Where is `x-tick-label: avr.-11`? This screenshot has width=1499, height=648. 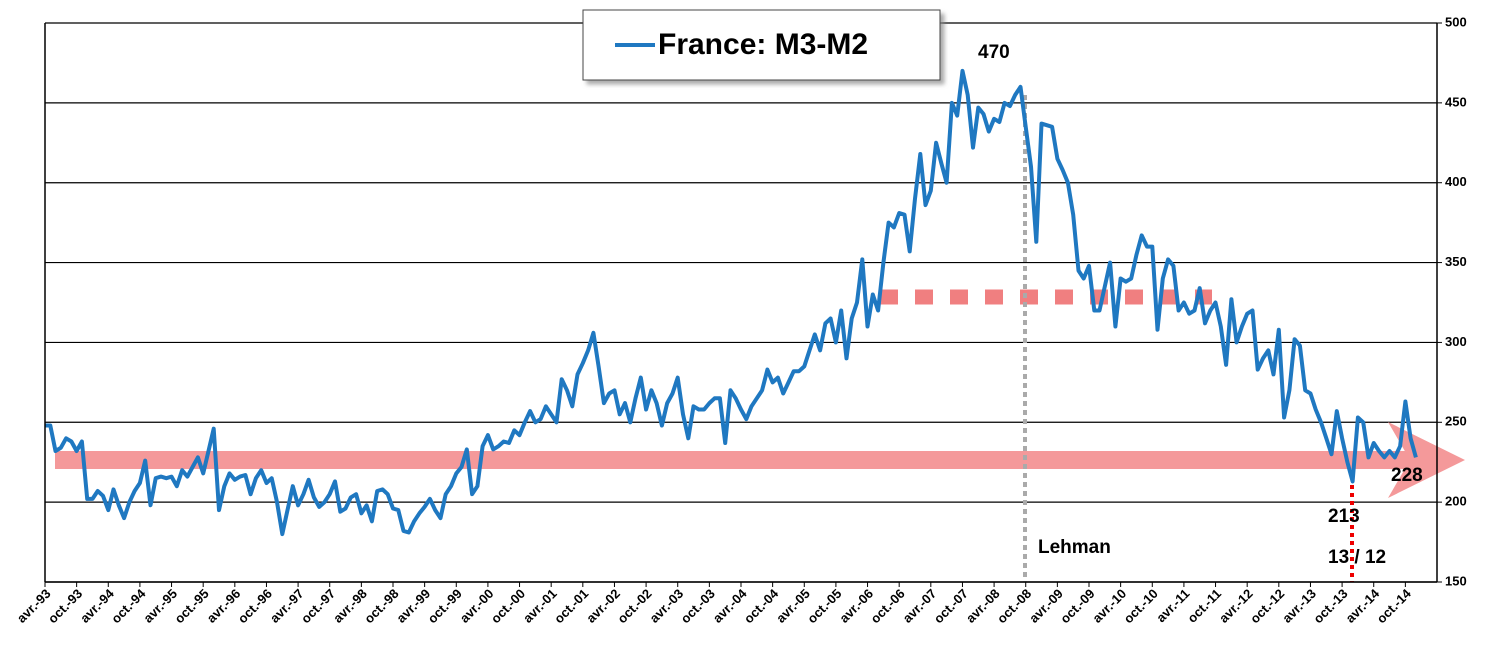
x-tick-label: avr.-11 is located at coordinates (1172, 605).